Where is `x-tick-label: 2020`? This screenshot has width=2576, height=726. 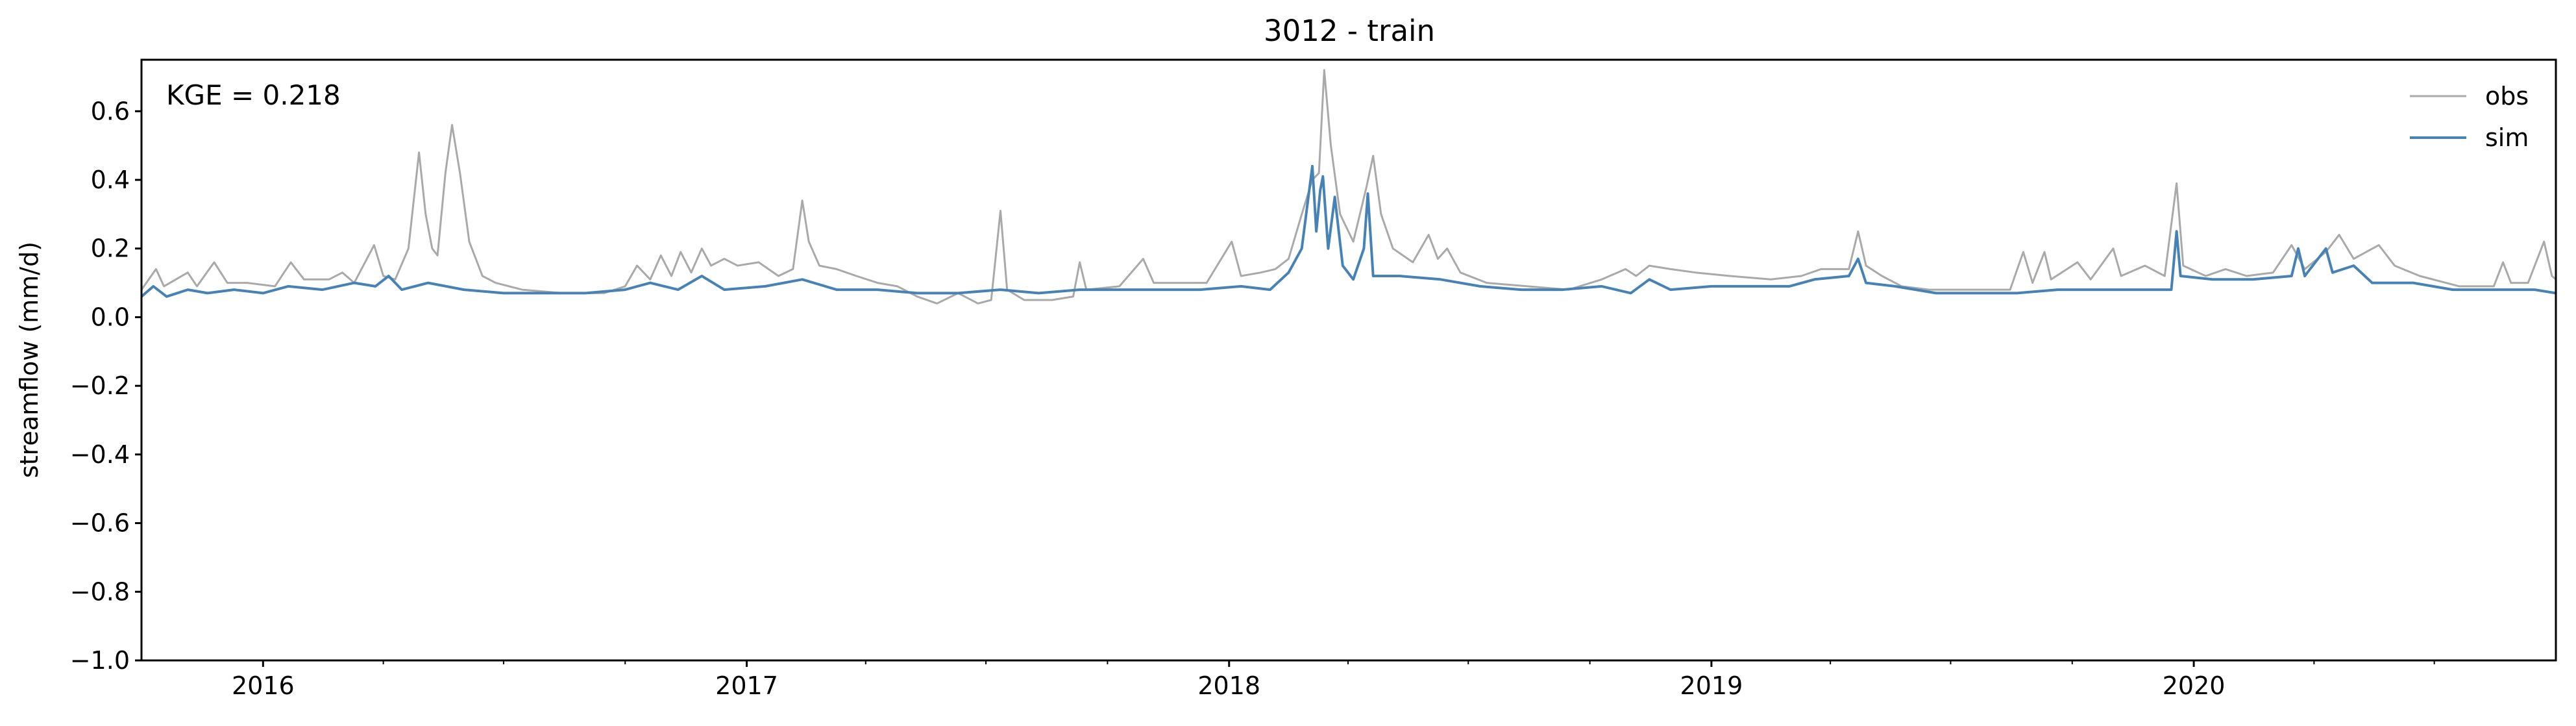 x-tick-label: 2020 is located at coordinates (2194, 685).